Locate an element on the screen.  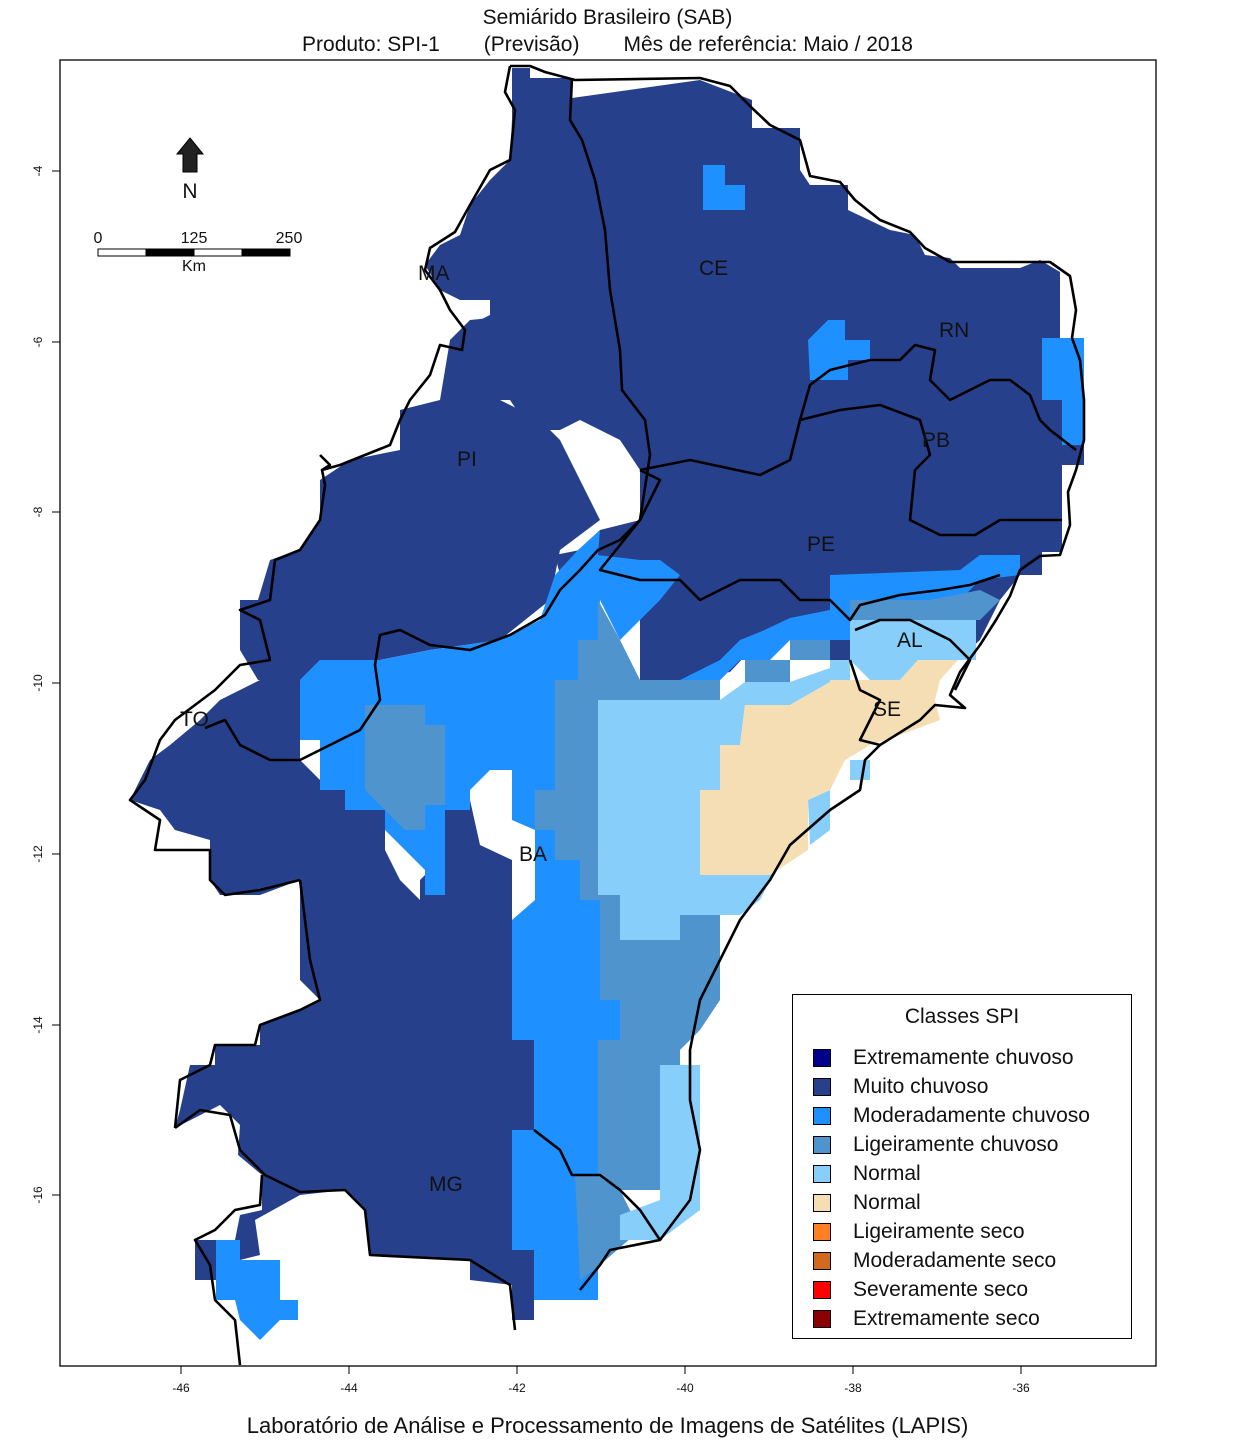
legend-label: Ligeiramente chuvoso is located at coordinates (956, 1144).